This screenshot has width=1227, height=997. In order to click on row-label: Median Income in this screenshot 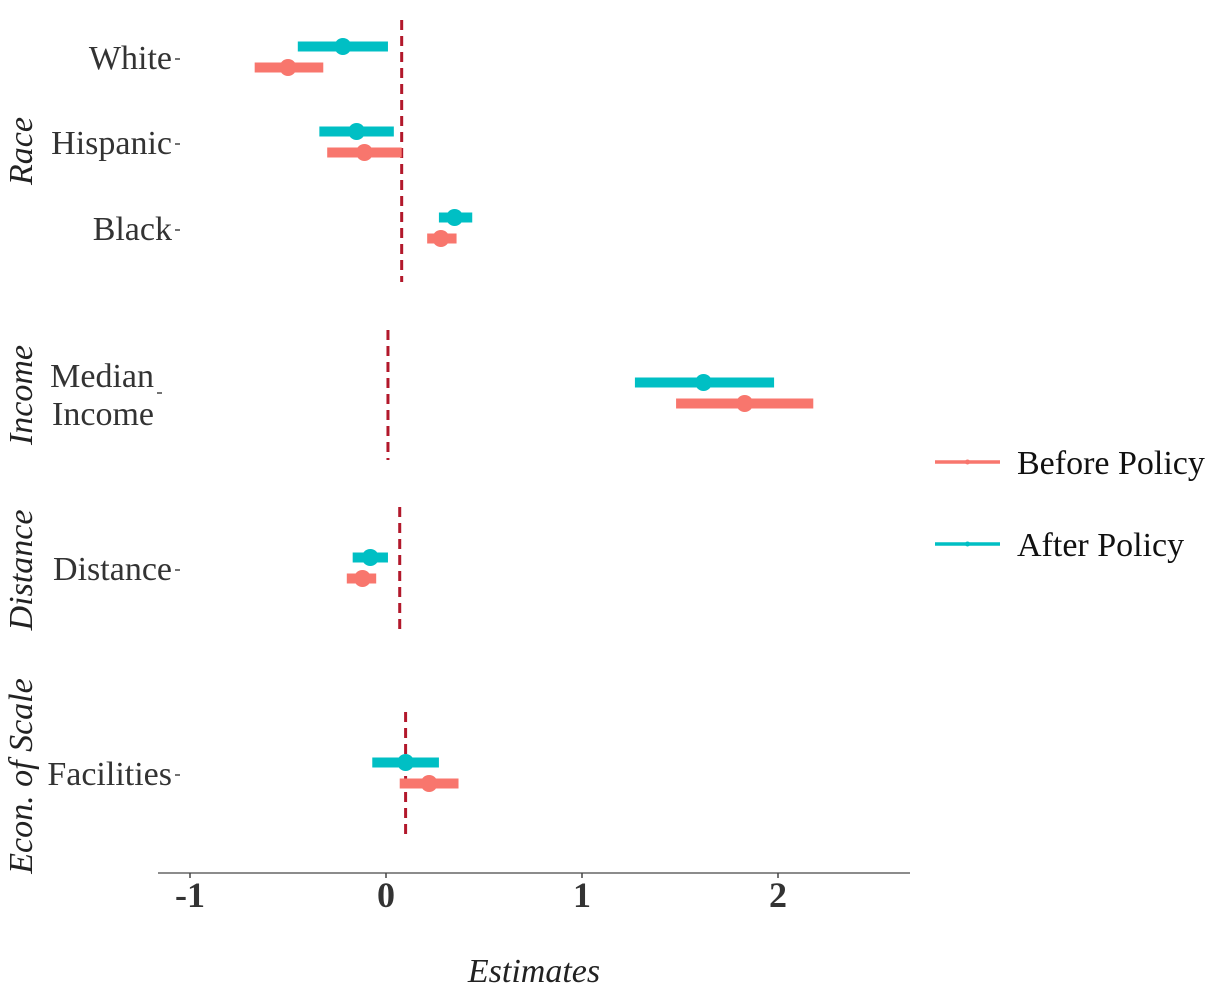, I will do `click(102, 395)`.